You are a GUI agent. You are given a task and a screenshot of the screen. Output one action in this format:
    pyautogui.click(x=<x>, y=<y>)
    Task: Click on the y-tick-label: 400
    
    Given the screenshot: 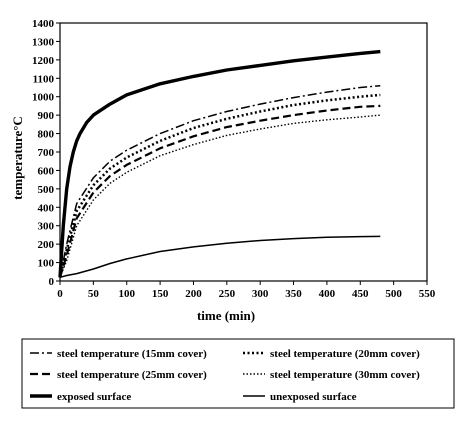 What is the action you would take?
    pyautogui.click(x=46, y=208)
    